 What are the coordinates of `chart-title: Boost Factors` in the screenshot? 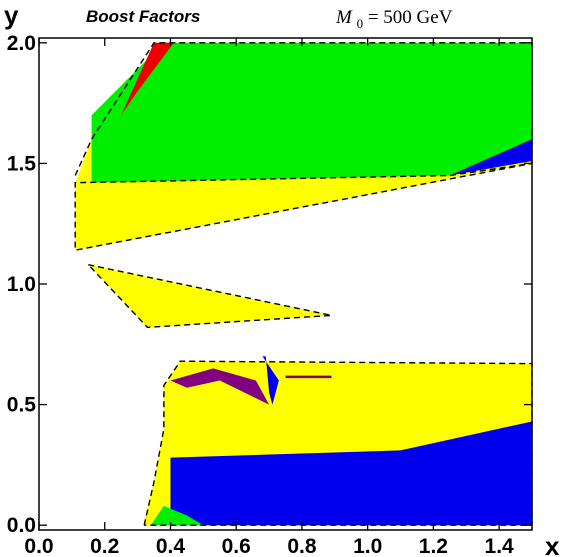 It's located at (143, 16).